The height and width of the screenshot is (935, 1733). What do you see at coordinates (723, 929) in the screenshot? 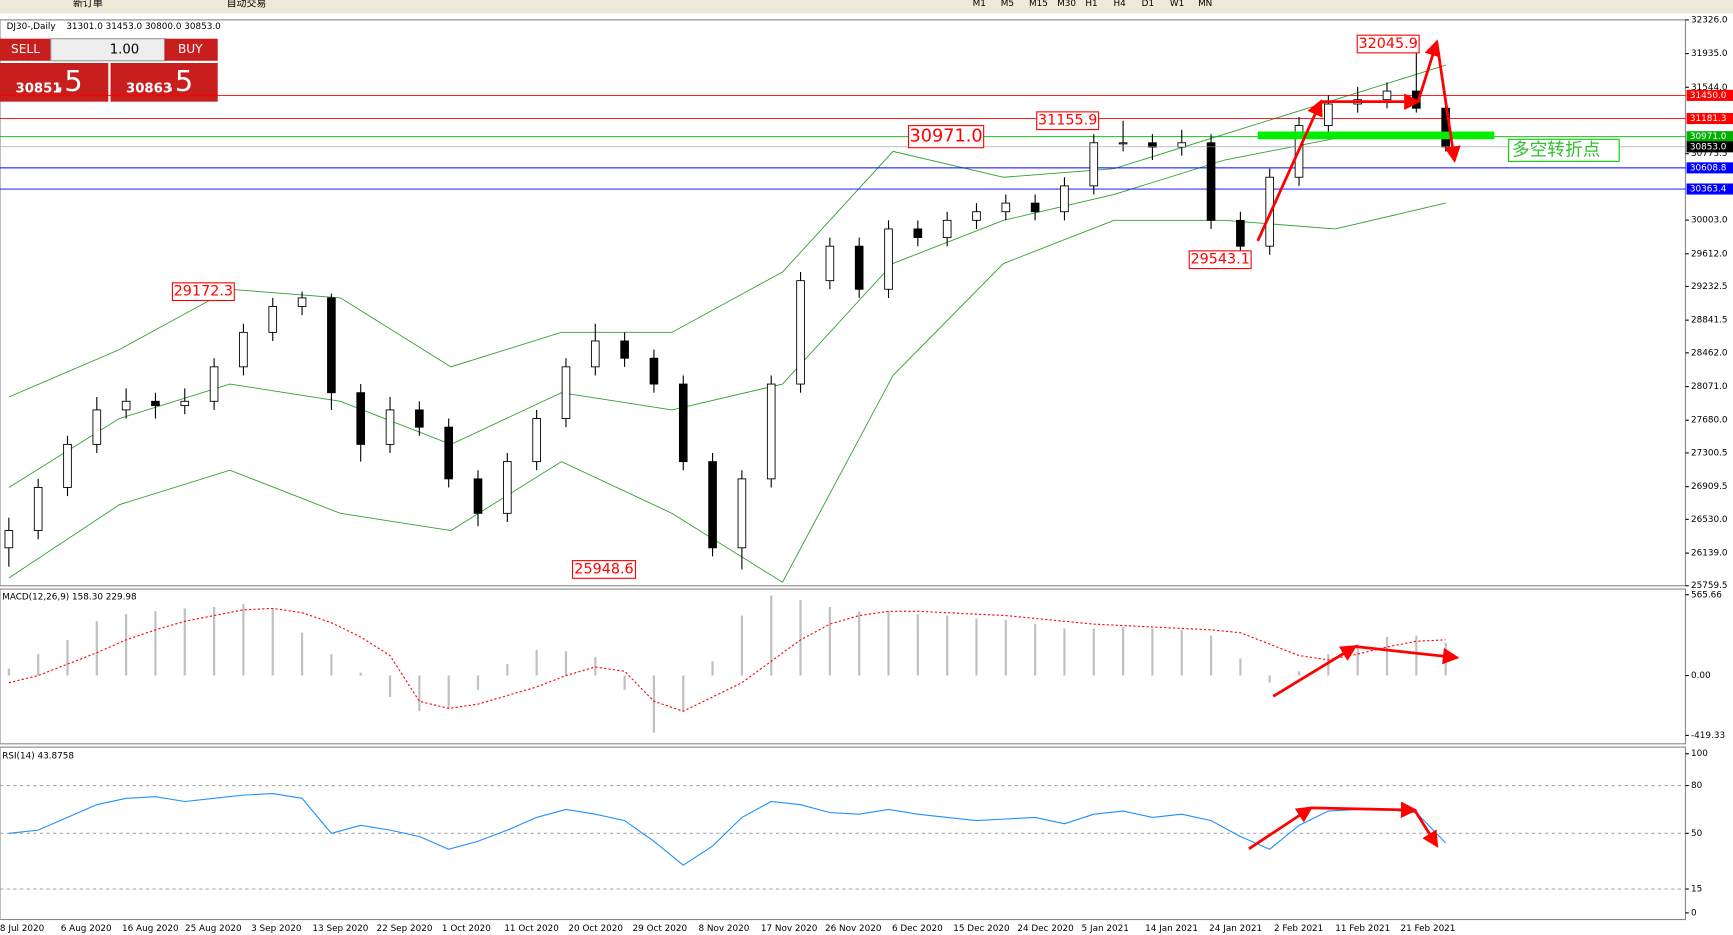
I see `date-label: 8 Nov 2020` at bounding box center [723, 929].